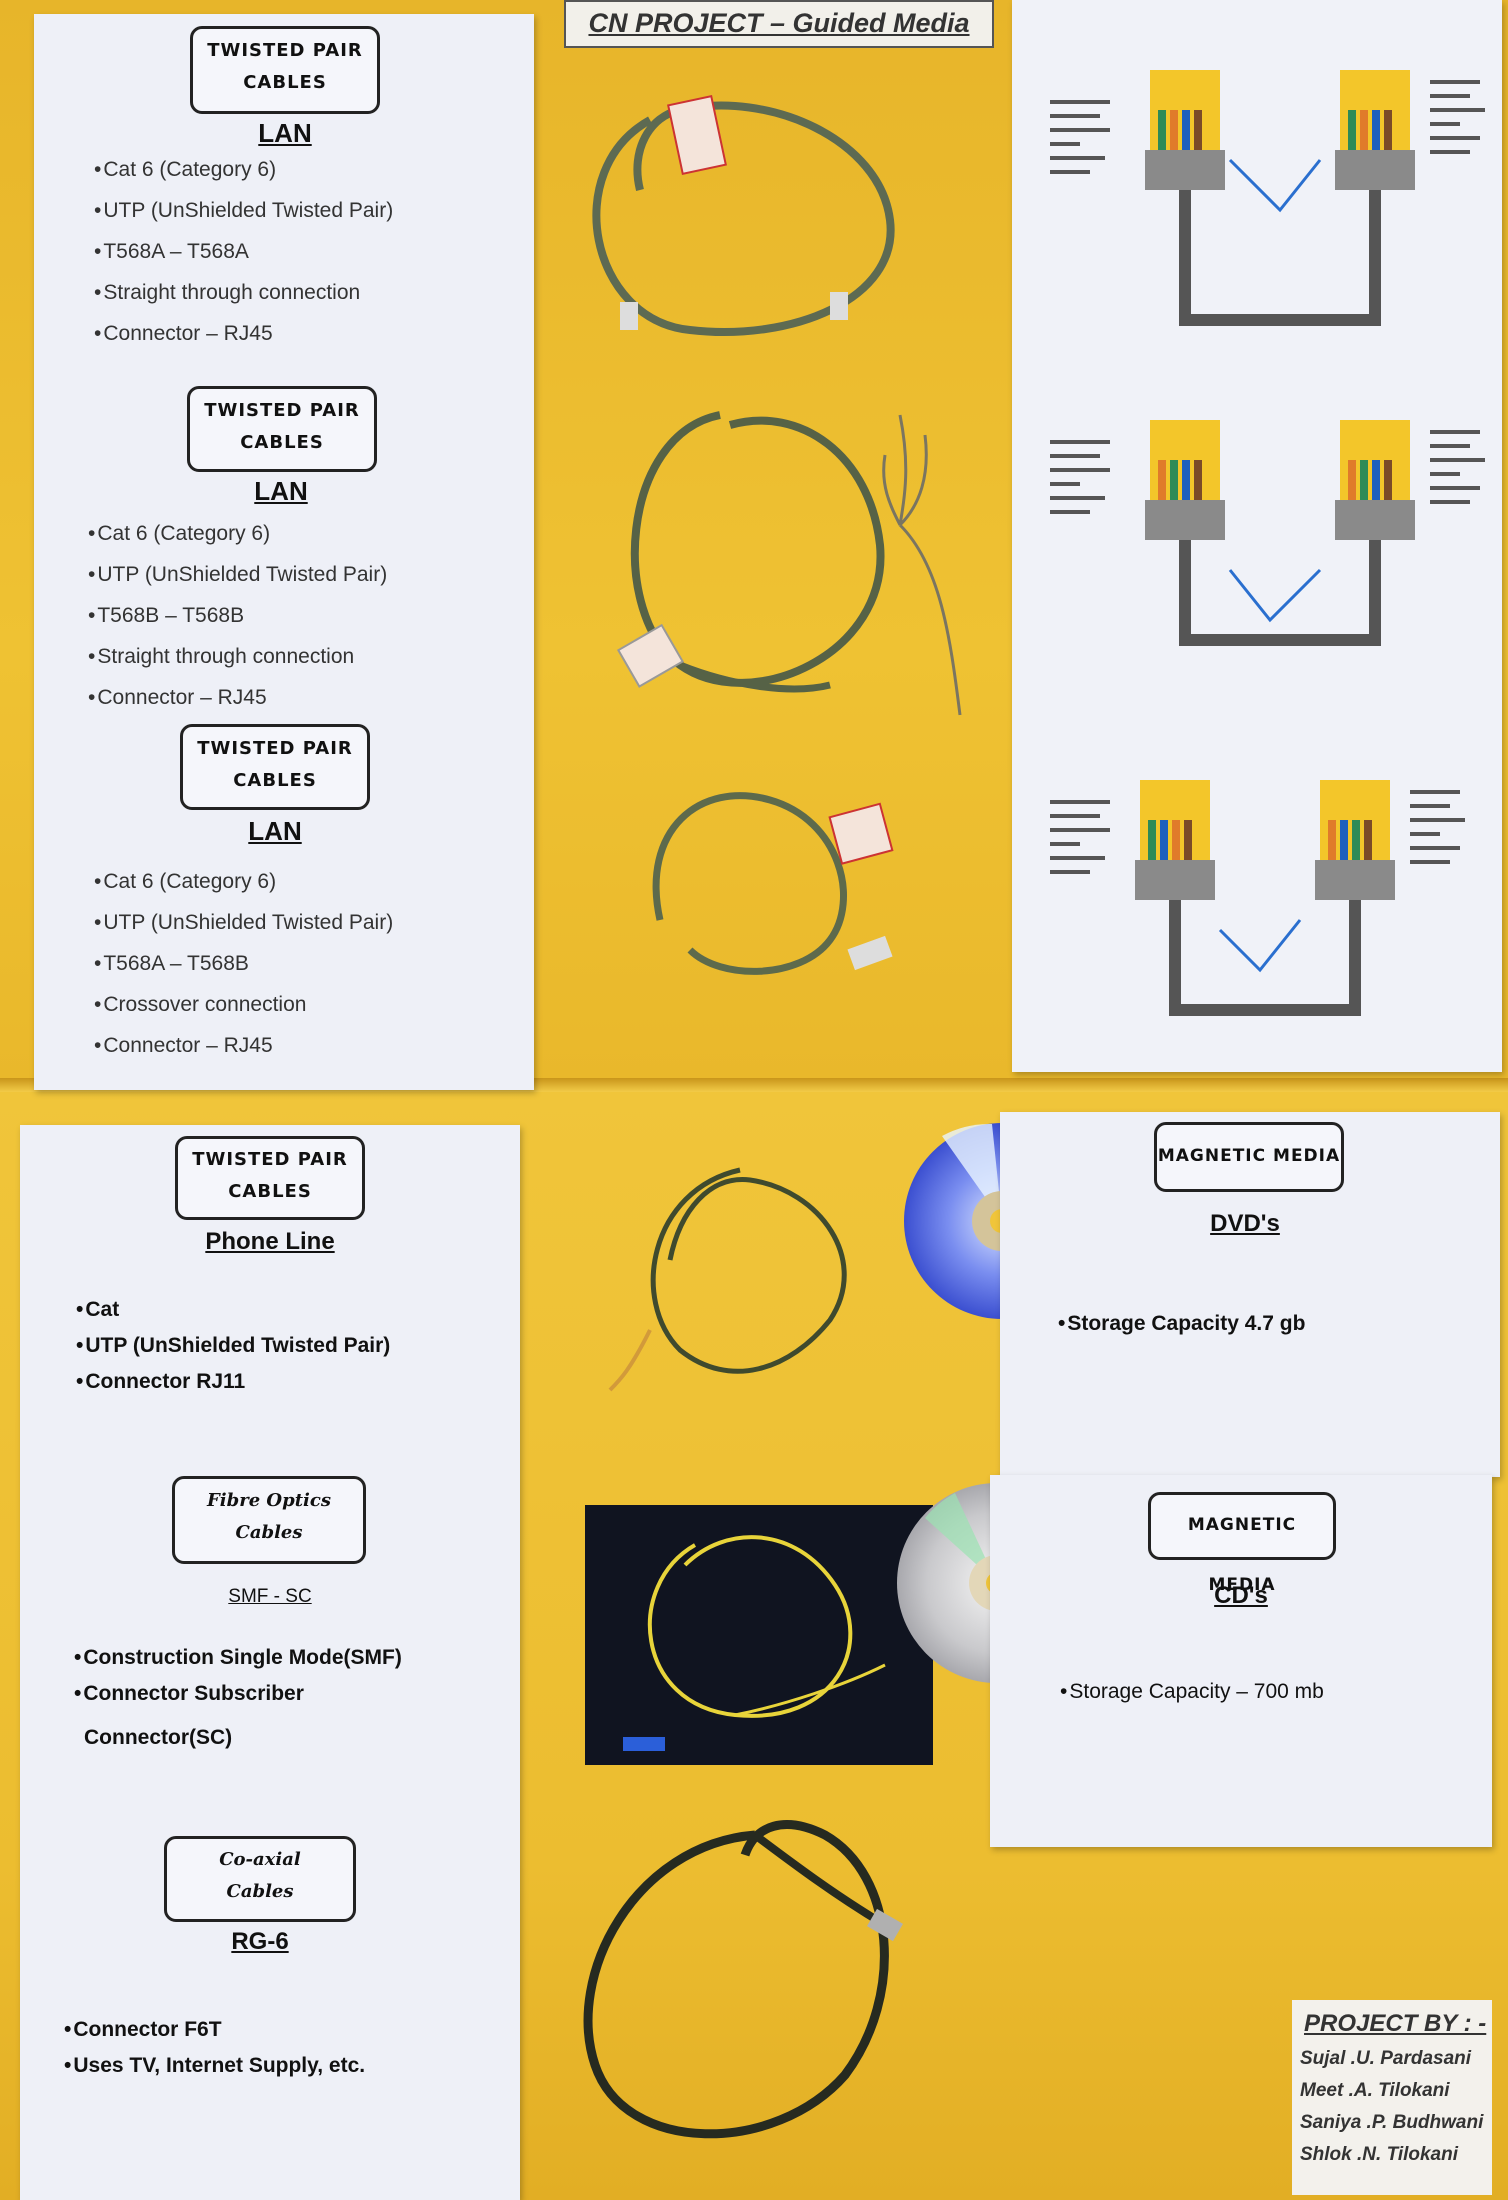 This screenshot has width=1508, height=2200. I want to click on fibre-optic-cable, so click(754, 1643).